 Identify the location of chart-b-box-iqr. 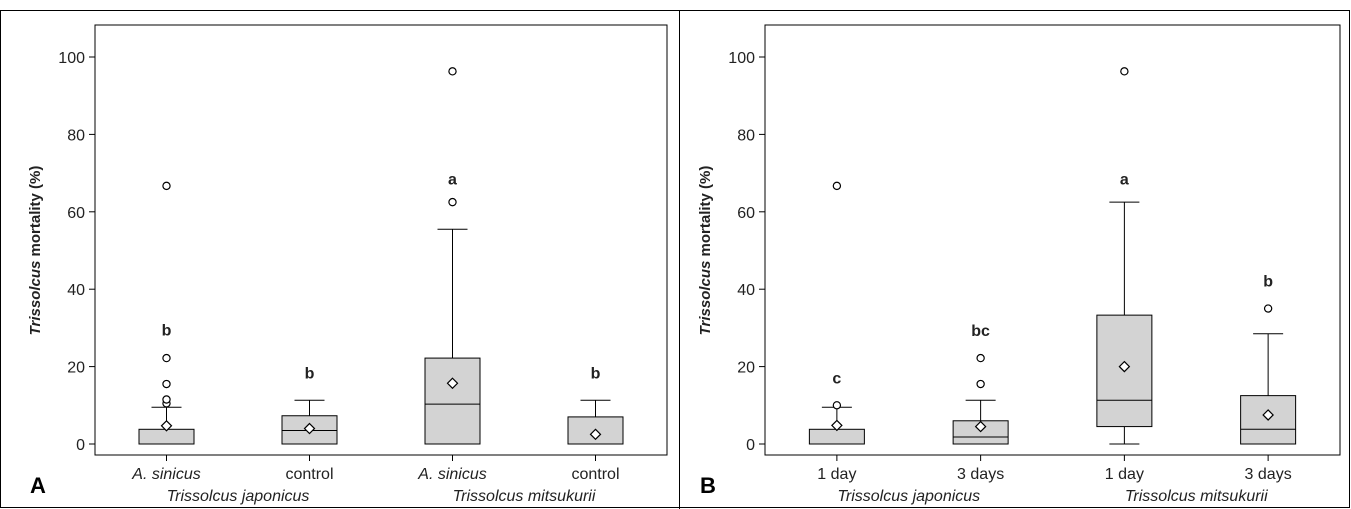
(836, 436).